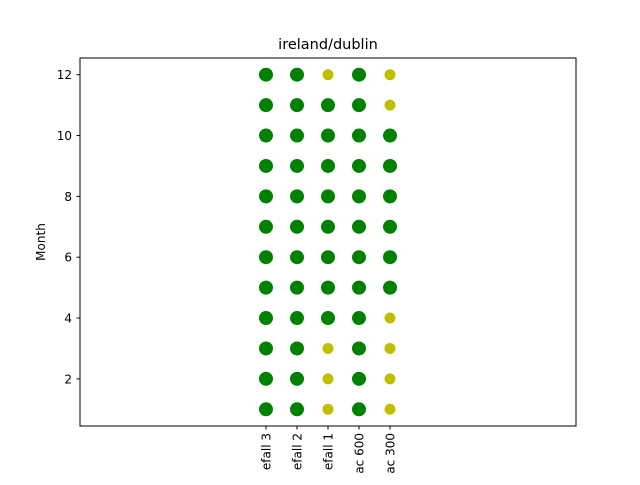 This screenshot has width=640, height=485. What do you see at coordinates (298, 451) in the screenshot?
I see `x-tick-label: efall 2` at bounding box center [298, 451].